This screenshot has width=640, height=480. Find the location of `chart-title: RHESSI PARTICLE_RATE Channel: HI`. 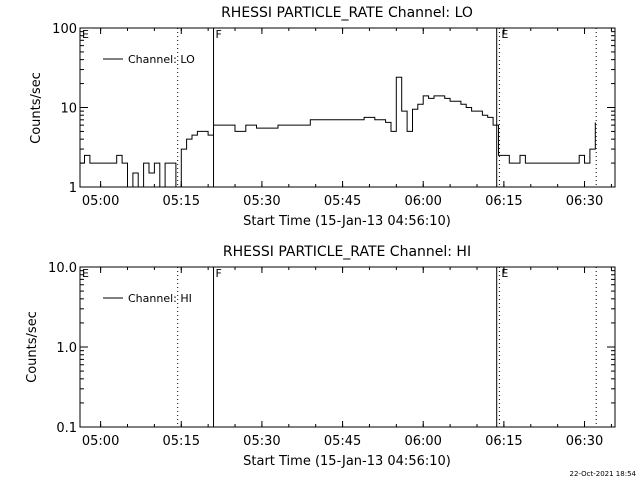

chart-title: RHESSI PARTICLE_RATE Channel: HI is located at coordinates (347, 252).